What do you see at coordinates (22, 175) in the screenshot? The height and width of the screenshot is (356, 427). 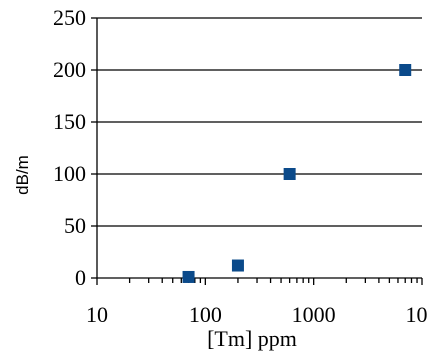 I see `y-axis-label: dB/m` at bounding box center [22, 175].